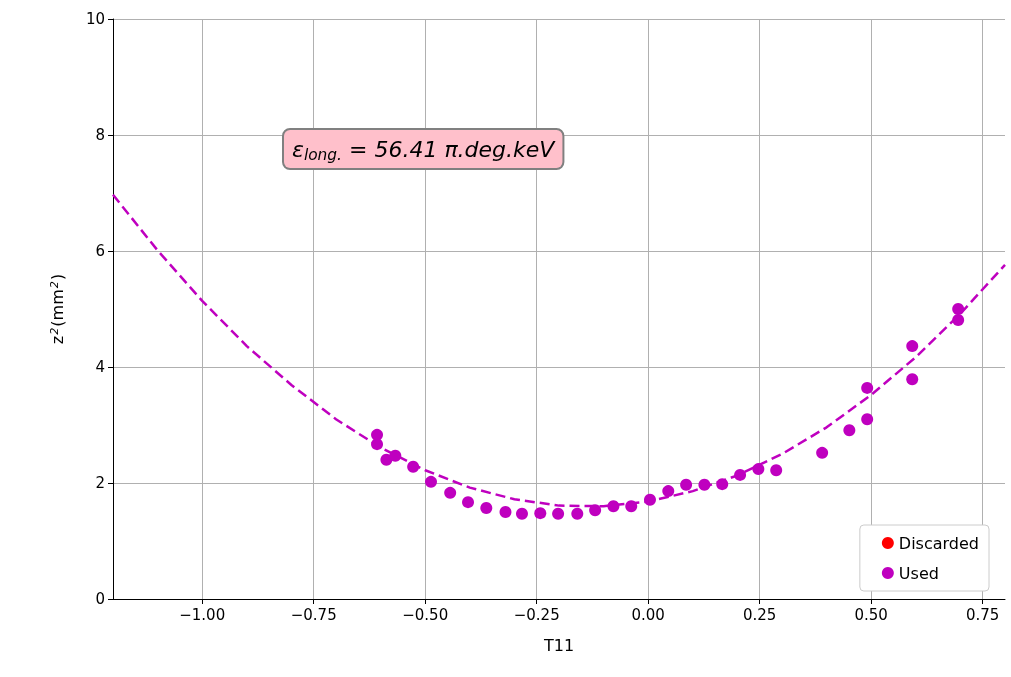  What do you see at coordinates (536, 614) in the screenshot?
I see `x-tick-label: −0.25` at bounding box center [536, 614].